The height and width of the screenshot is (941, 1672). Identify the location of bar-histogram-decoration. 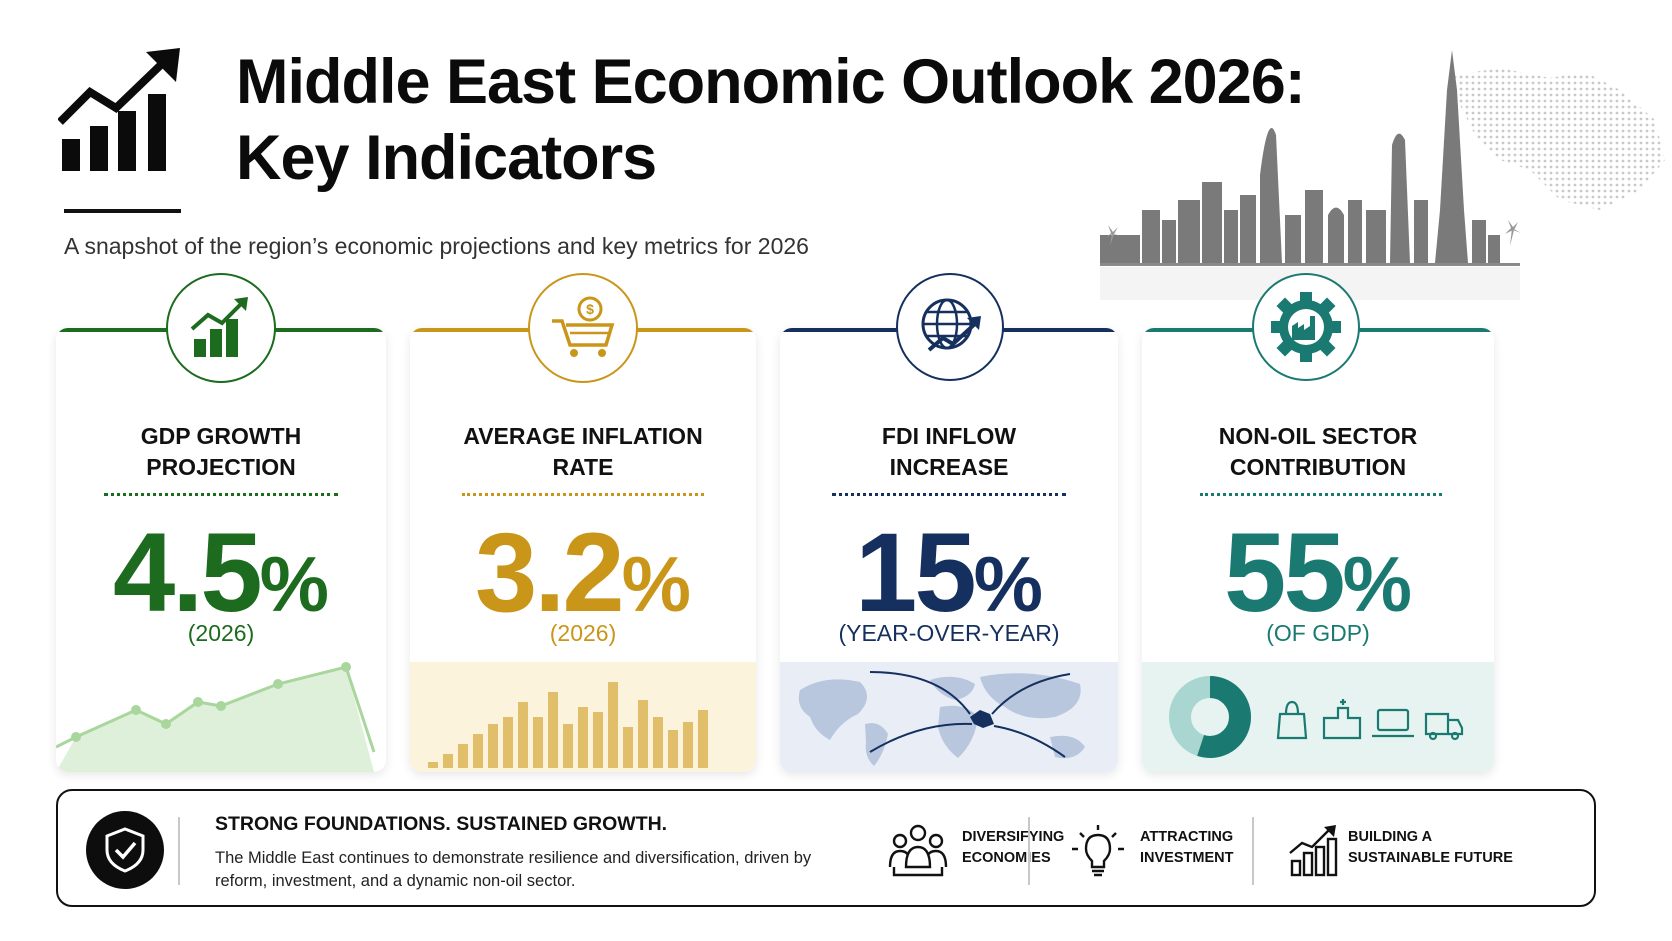
(583, 717).